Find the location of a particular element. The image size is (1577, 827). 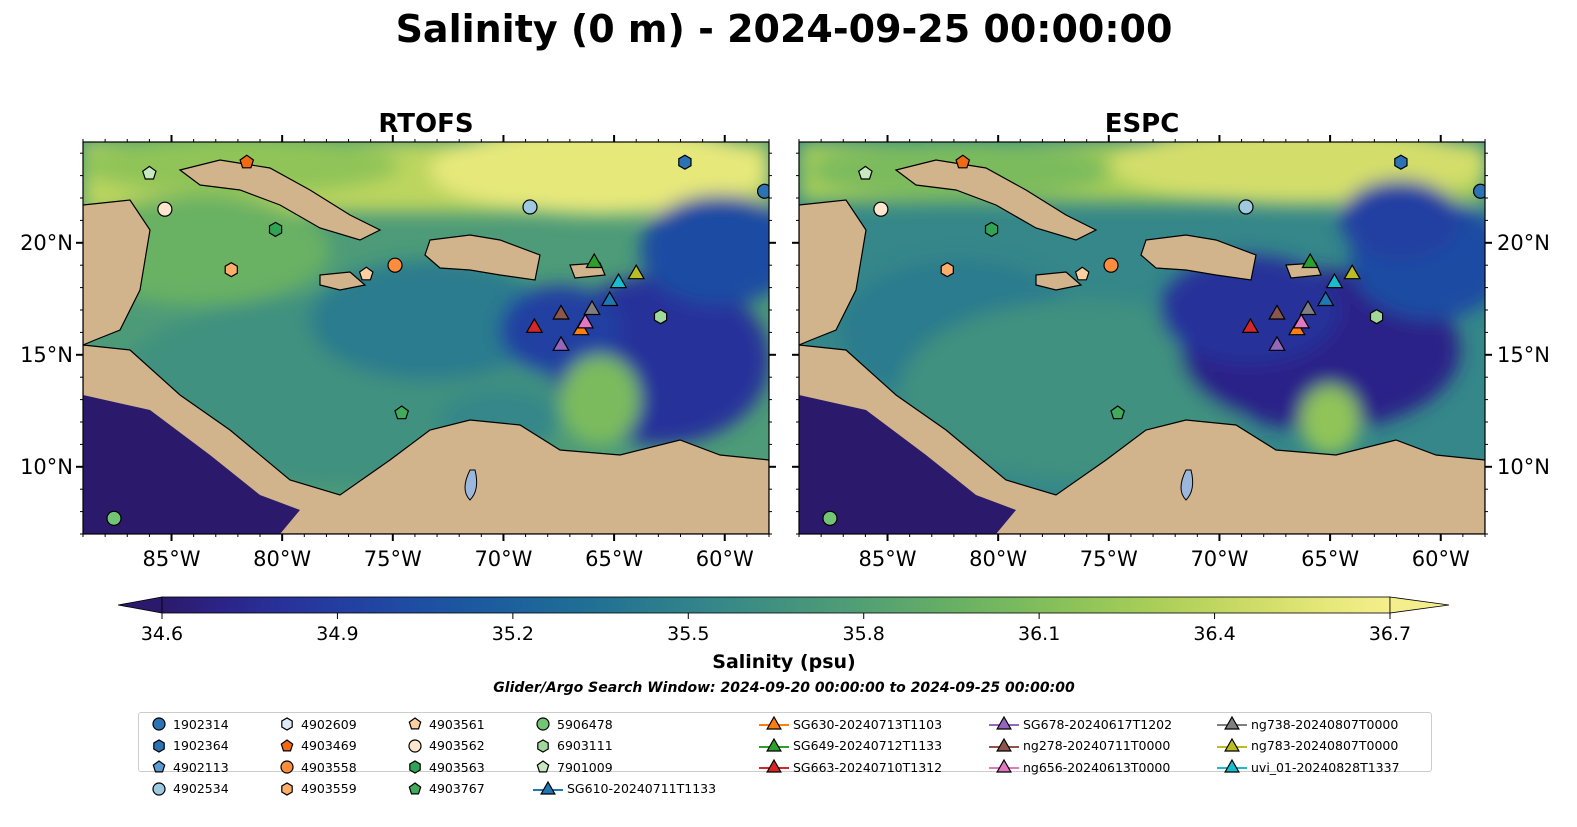

glider-marker-SG610-20240711T1133 is located at coordinates (609, 298).